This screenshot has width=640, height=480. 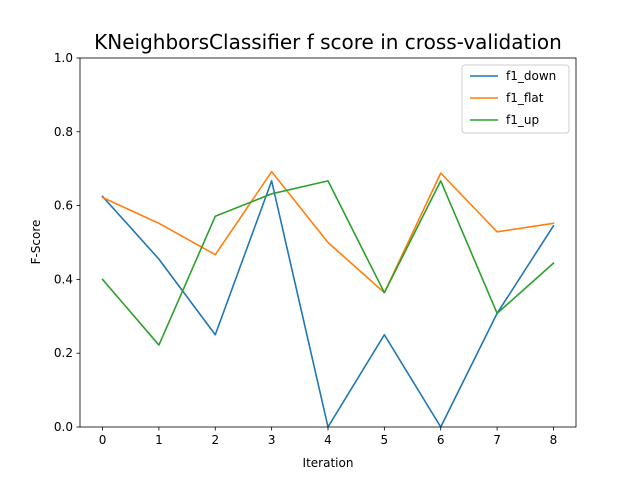 What do you see at coordinates (63, 132) in the screenshot?
I see `y-tick-label: 0.8` at bounding box center [63, 132].